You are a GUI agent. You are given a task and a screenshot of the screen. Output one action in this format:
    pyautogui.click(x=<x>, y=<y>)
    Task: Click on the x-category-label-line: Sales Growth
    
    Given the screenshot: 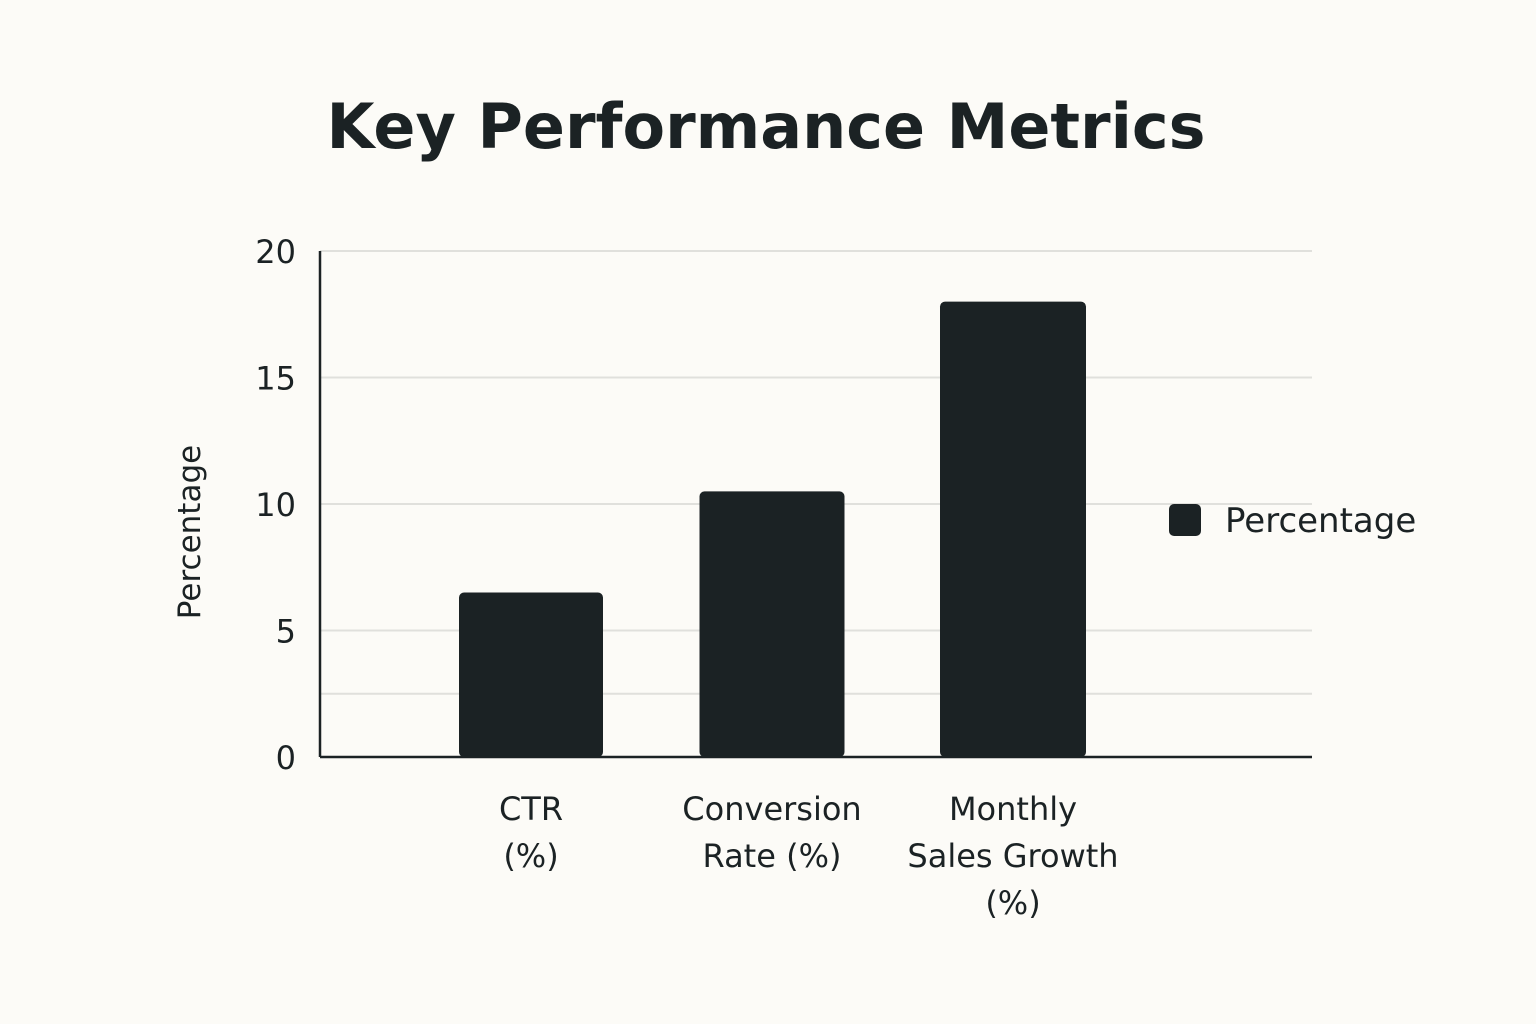 What is the action you would take?
    pyautogui.click(x=1012, y=856)
    